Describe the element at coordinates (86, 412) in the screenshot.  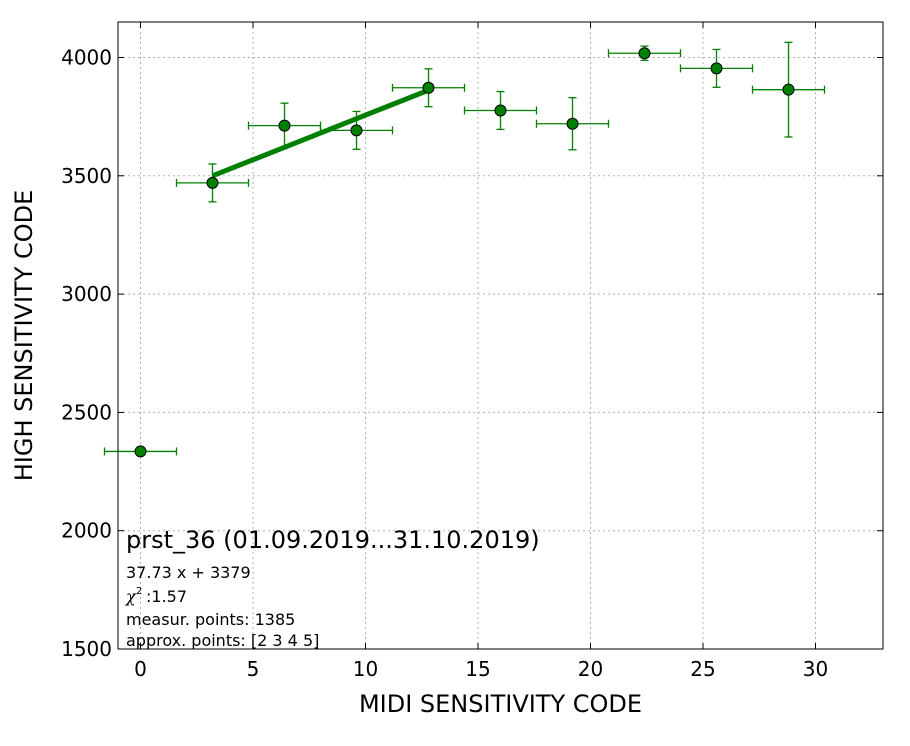
I see `y-tick-label: 2500` at that location.